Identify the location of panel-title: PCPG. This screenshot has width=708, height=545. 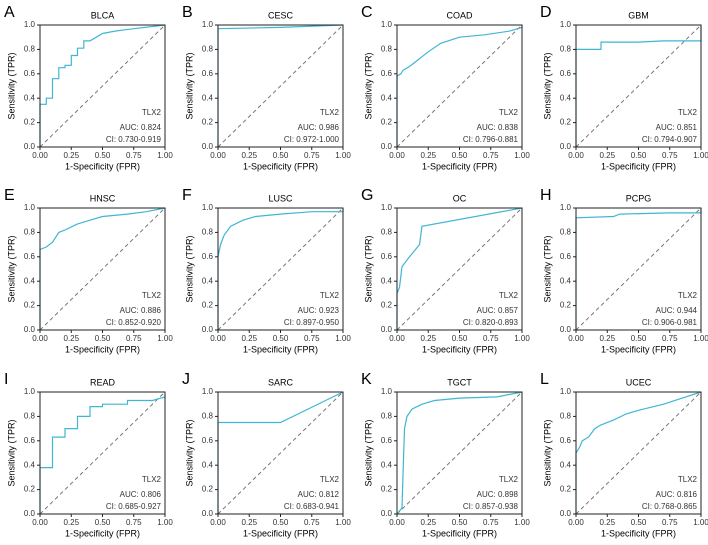
(639, 198).